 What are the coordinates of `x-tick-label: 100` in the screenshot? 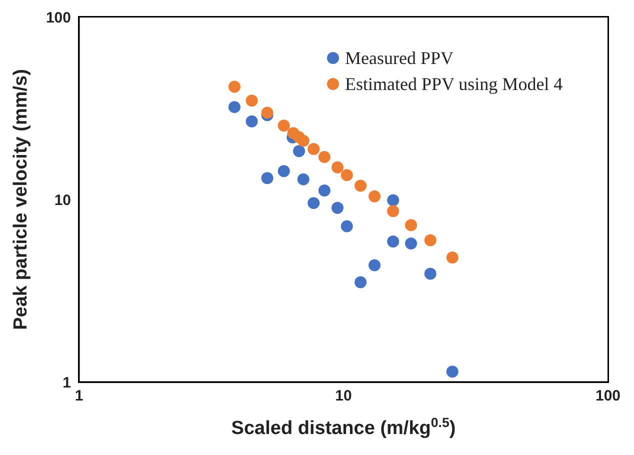 It's located at (608, 396).